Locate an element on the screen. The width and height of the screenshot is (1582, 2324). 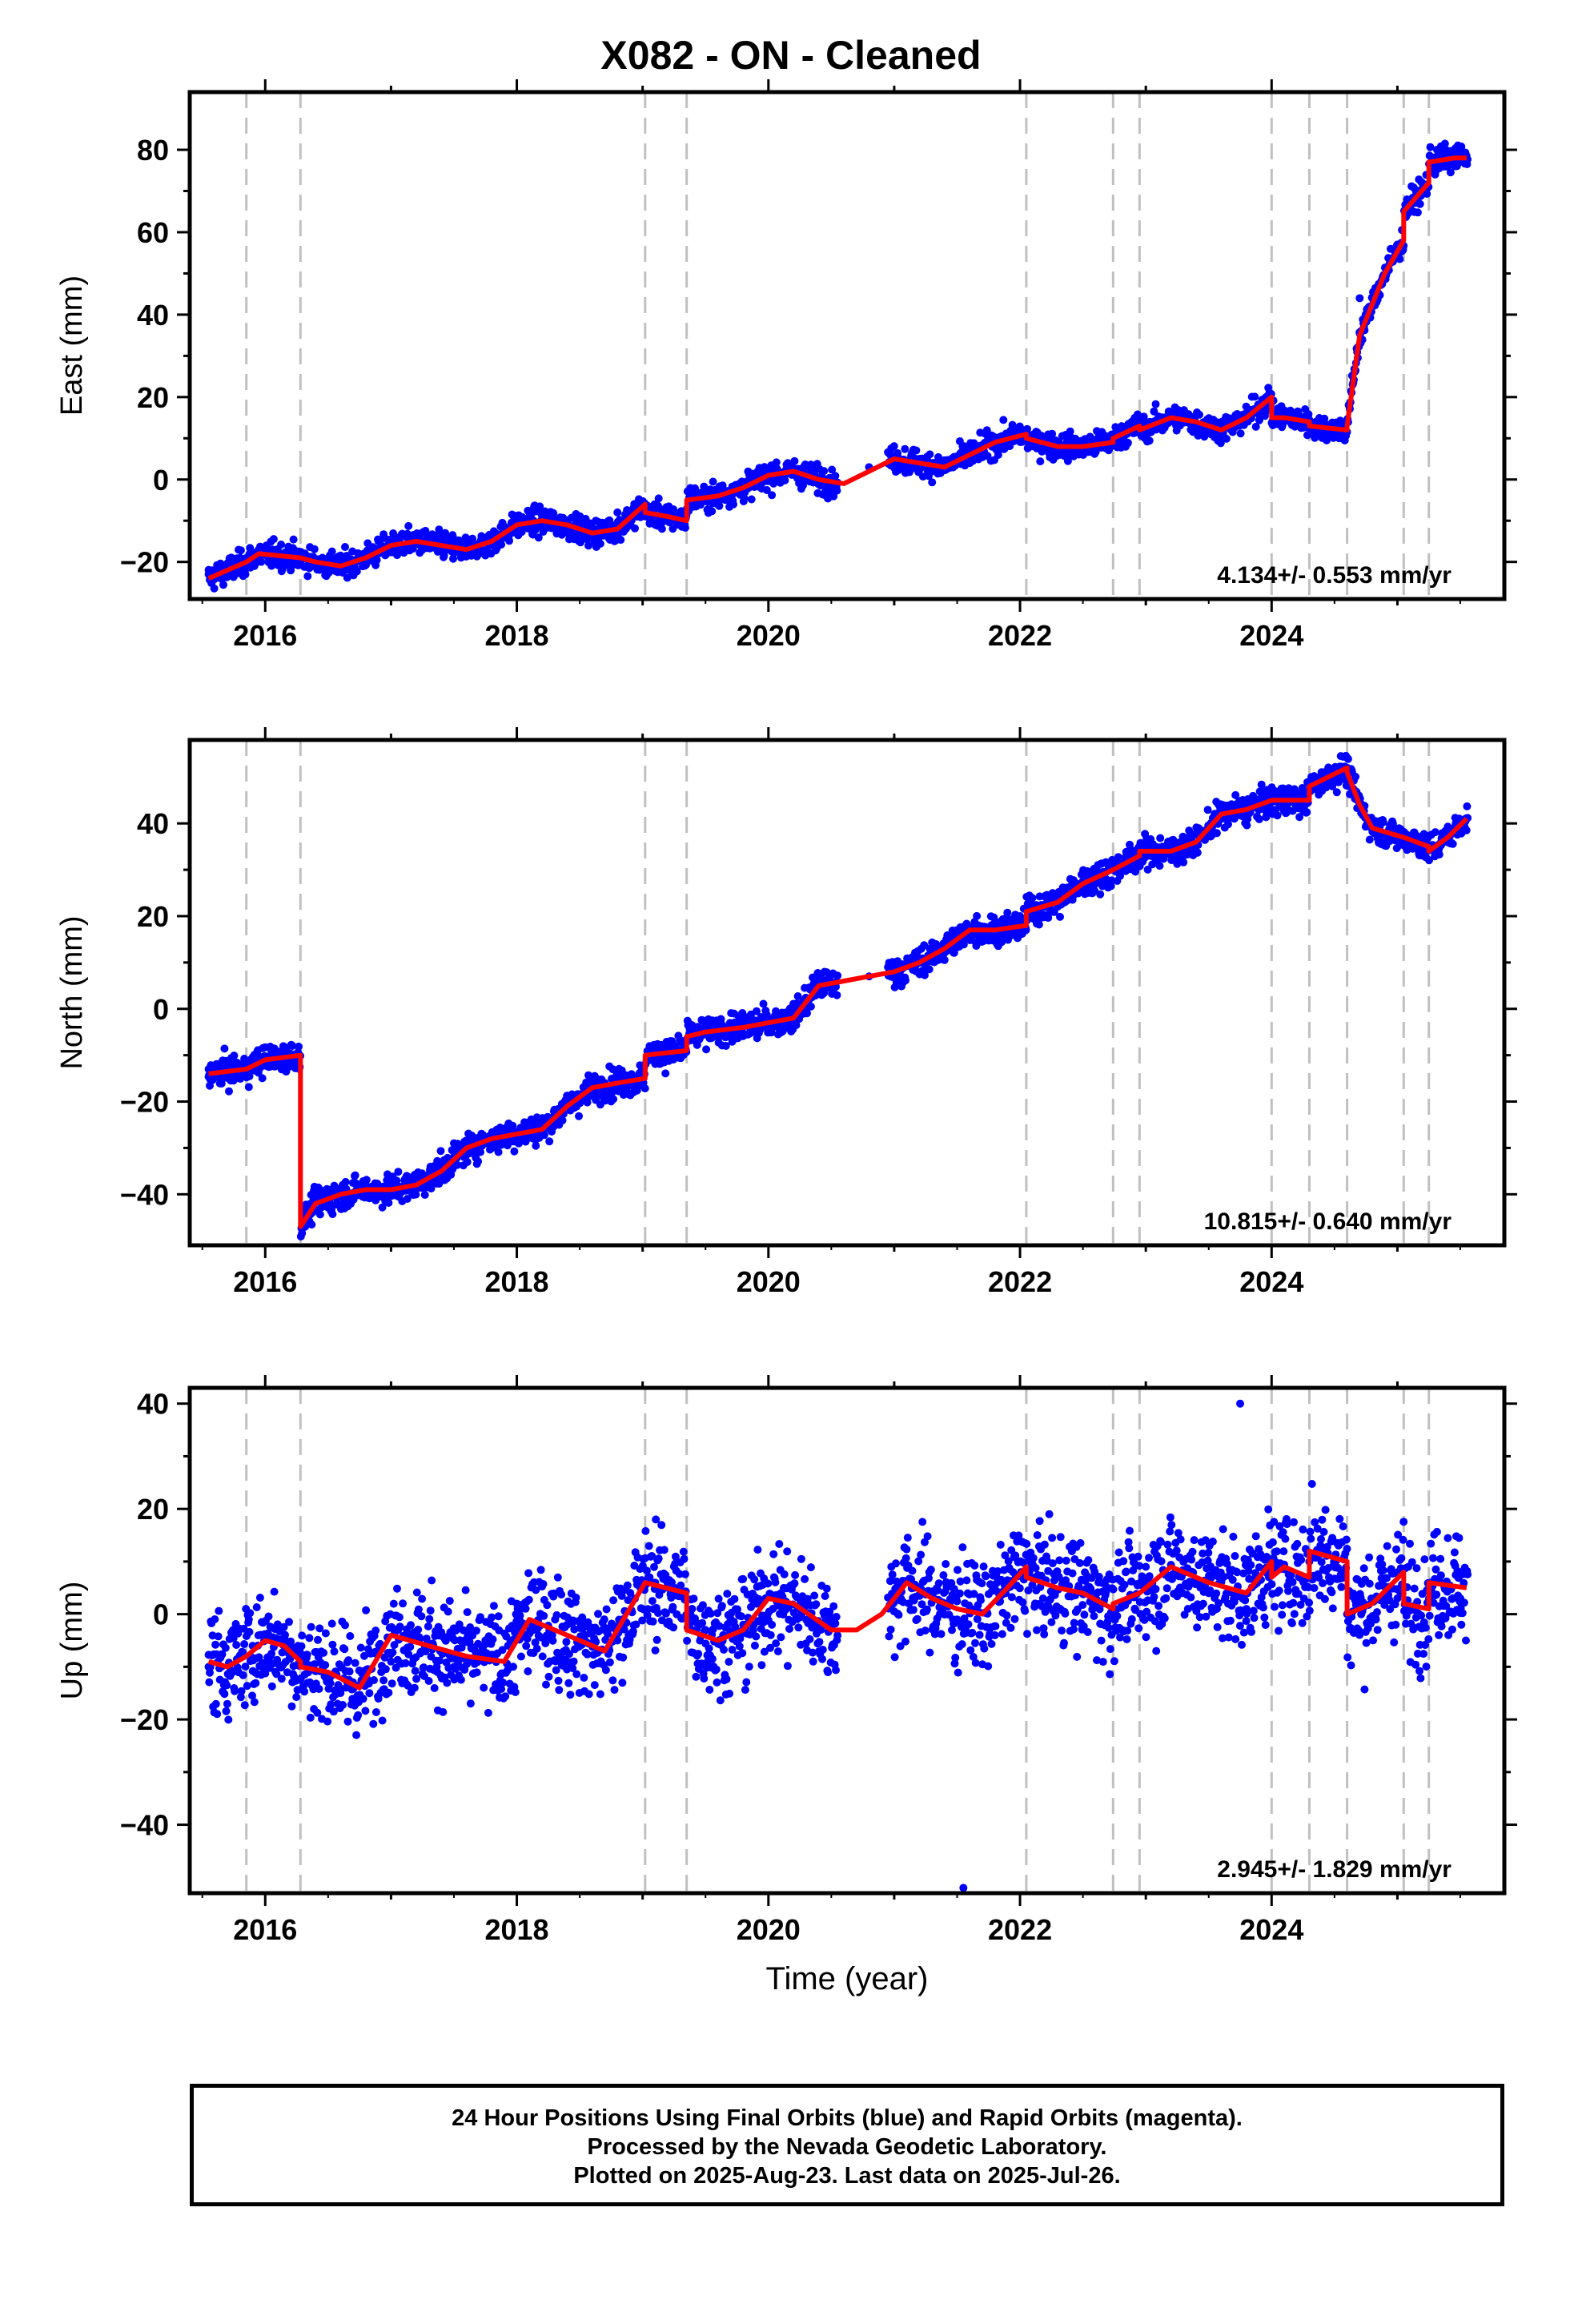
north-rate-label: 10.815+/- 0.640 mm/yr is located at coordinates (1328, 1221).